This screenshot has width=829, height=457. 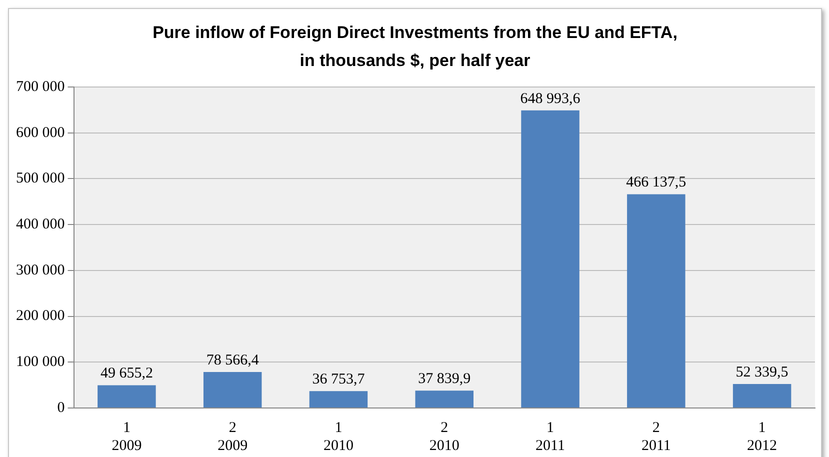 What do you see at coordinates (762, 437) in the screenshot?
I see `x-tick-label: 1 2012` at bounding box center [762, 437].